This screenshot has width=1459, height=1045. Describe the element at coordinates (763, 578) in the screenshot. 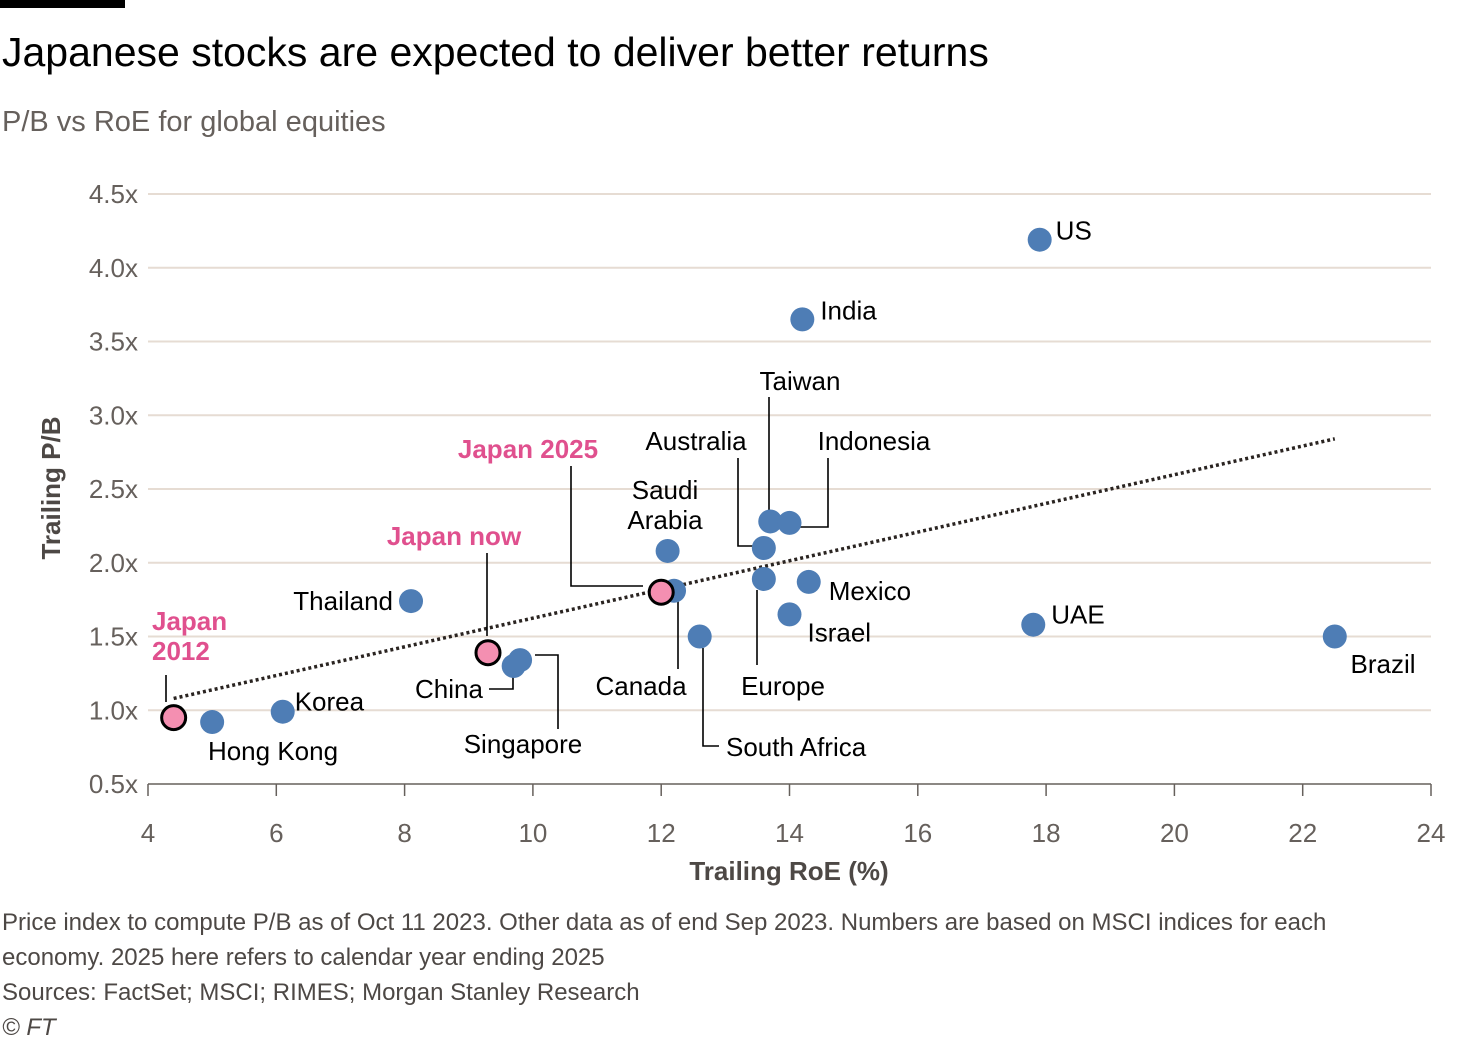

I see `point-europe` at that location.